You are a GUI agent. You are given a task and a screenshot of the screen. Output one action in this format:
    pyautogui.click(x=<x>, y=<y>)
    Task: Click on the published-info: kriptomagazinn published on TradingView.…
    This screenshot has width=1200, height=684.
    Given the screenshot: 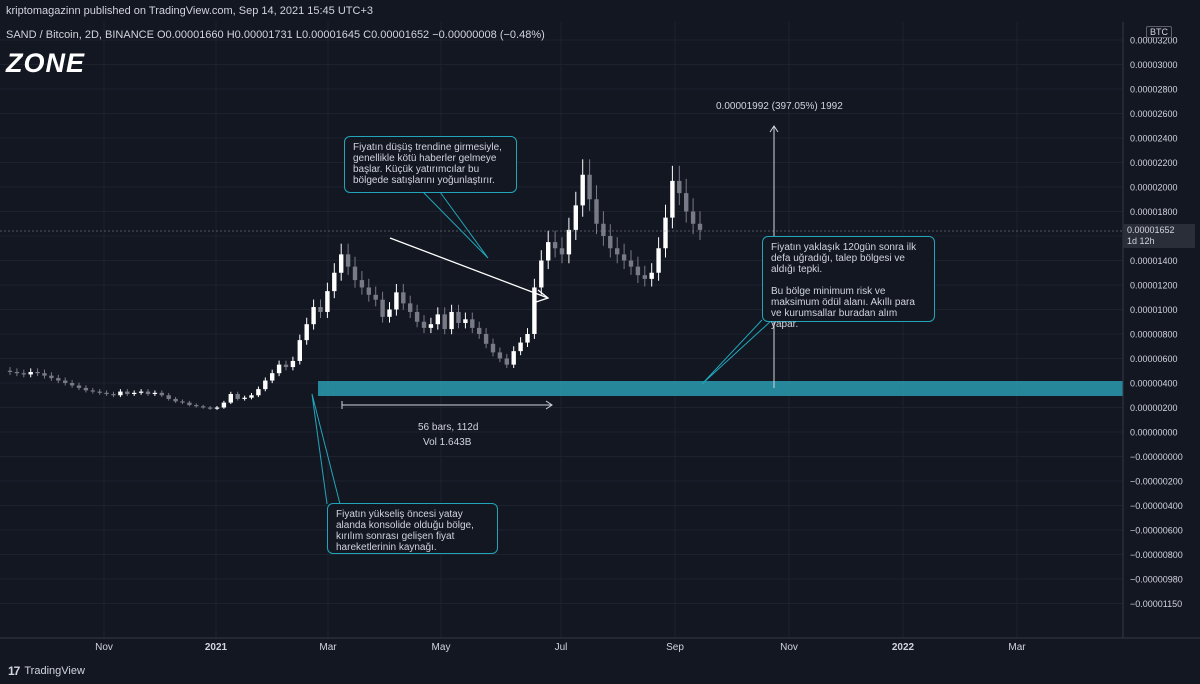 What is the action you would take?
    pyautogui.click(x=190, y=11)
    